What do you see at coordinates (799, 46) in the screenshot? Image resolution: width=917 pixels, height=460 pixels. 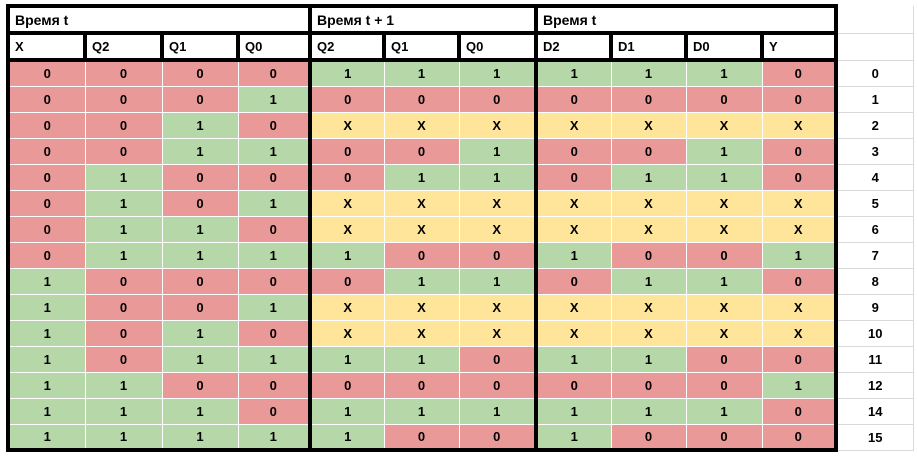 I see `column-header-cell: Y` at bounding box center [799, 46].